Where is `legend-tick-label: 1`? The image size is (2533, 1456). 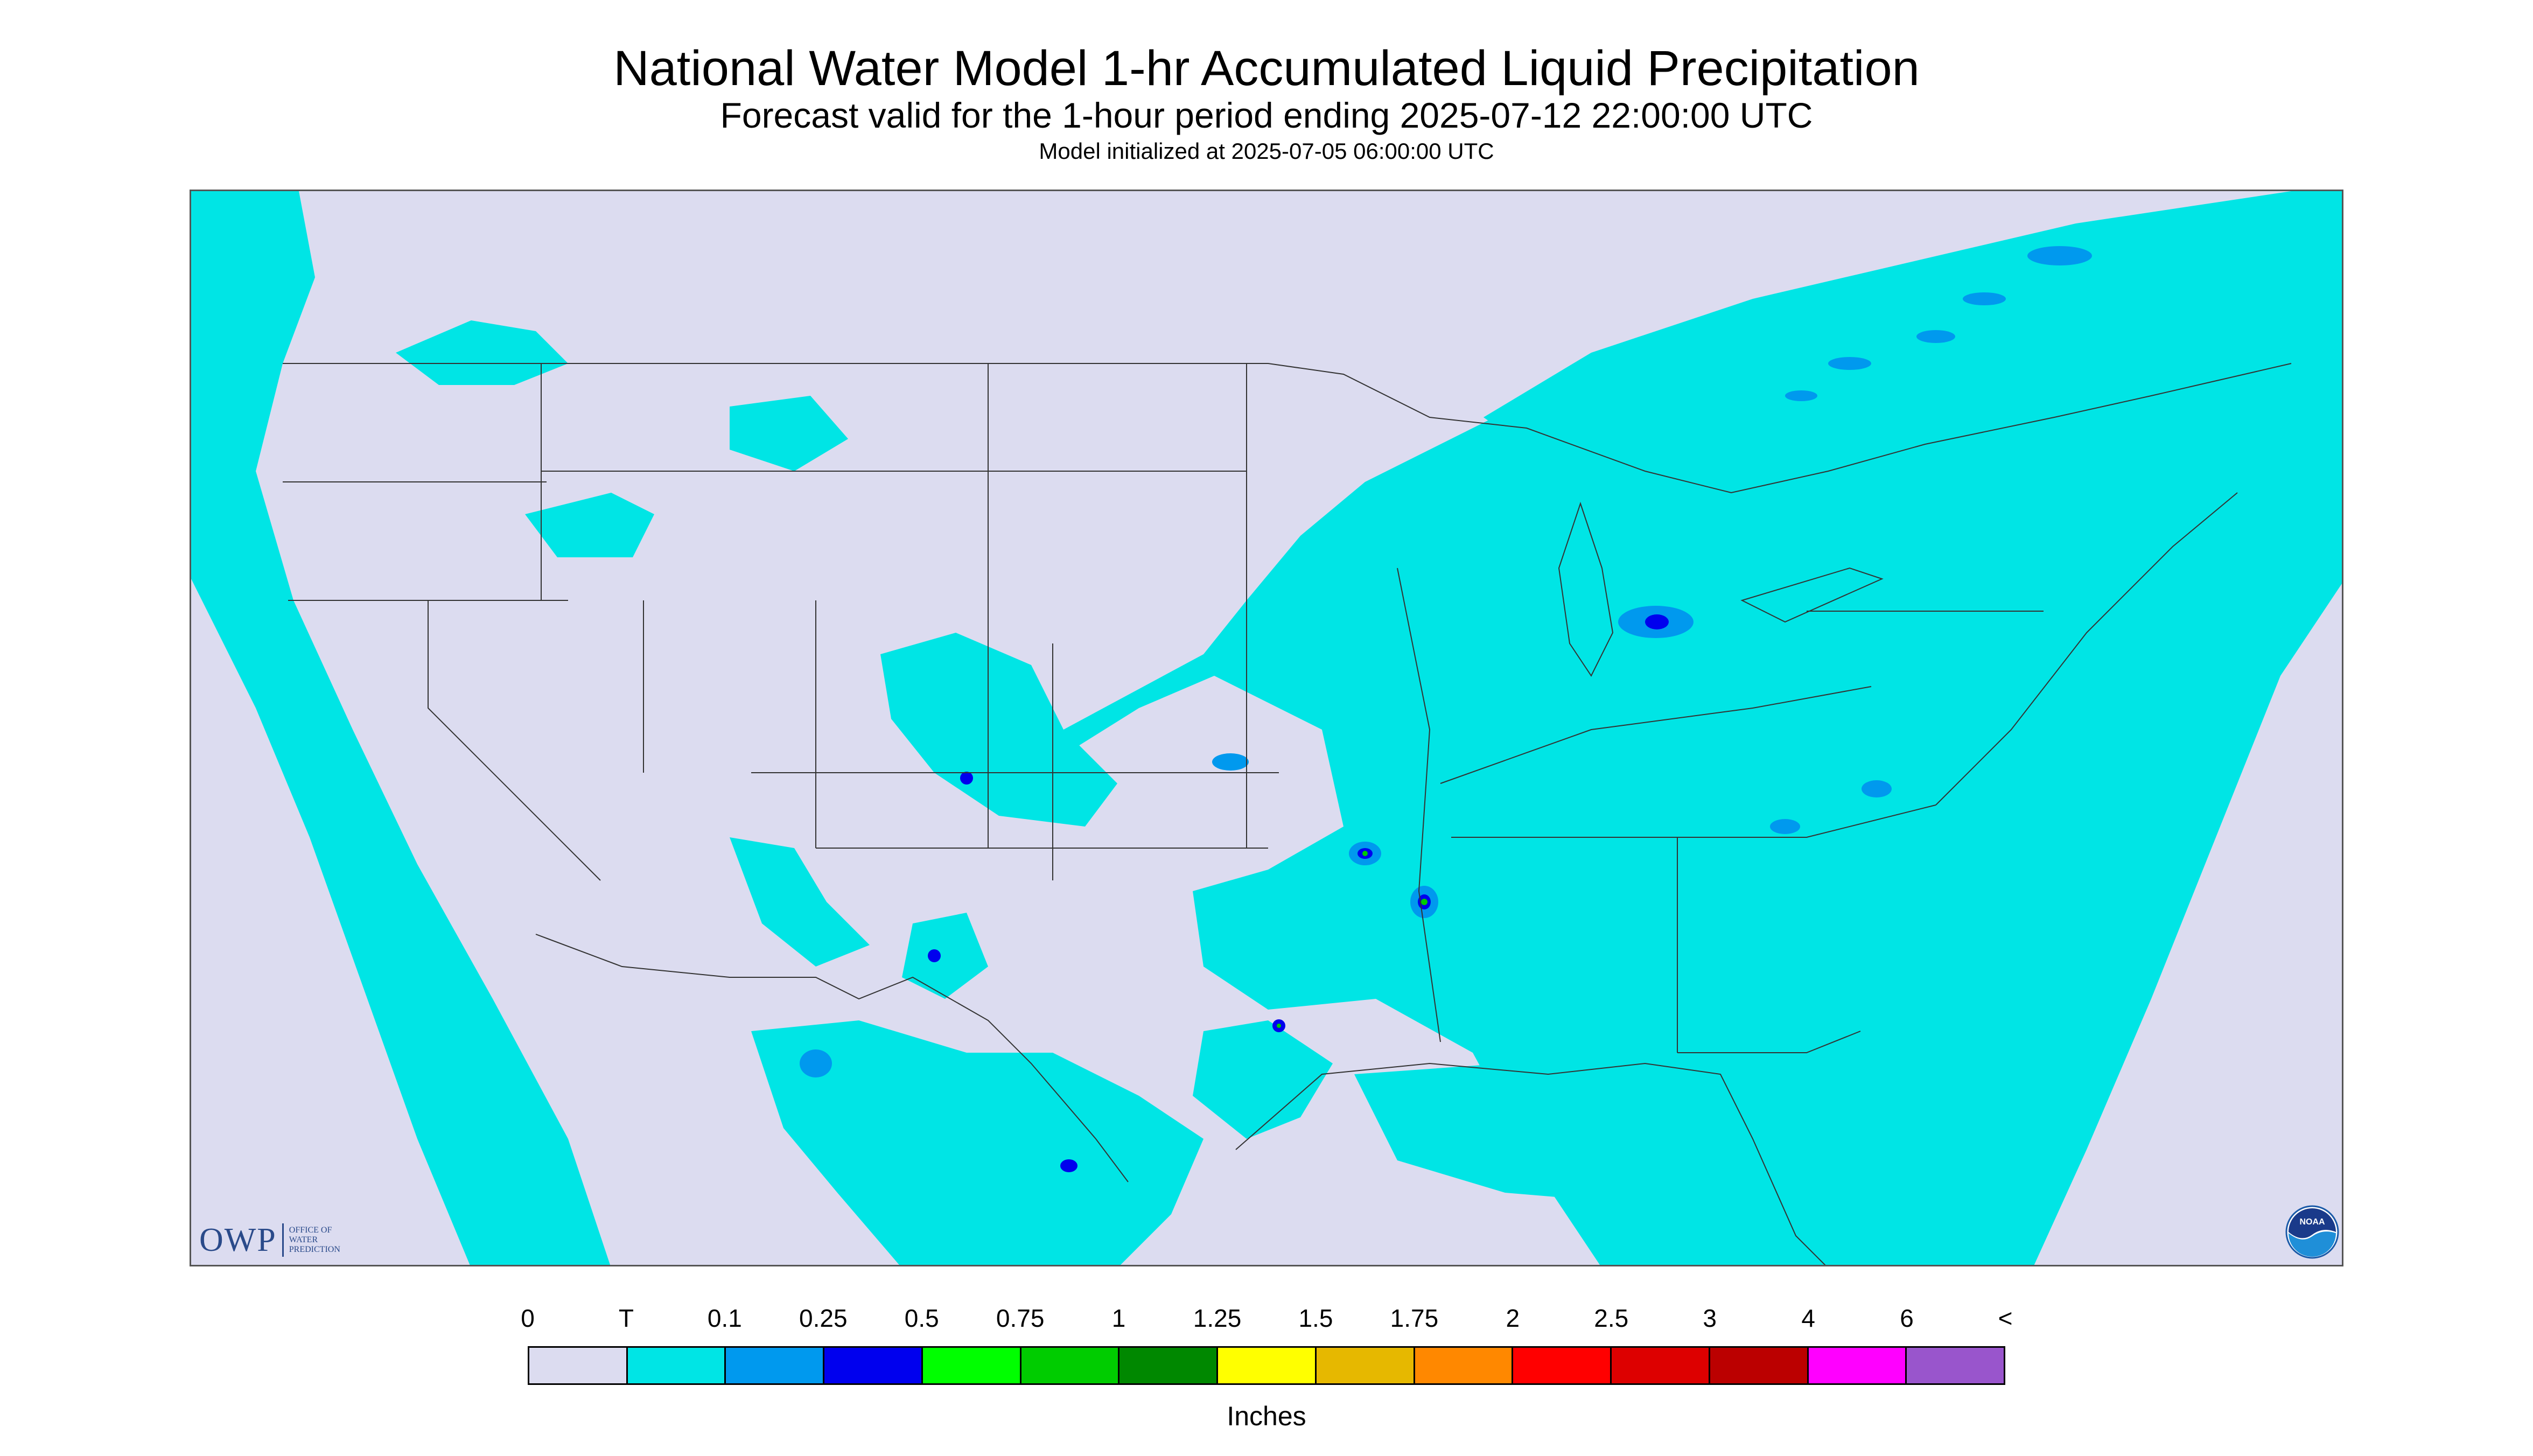
legend-tick-label: 1 is located at coordinates (1119, 1318).